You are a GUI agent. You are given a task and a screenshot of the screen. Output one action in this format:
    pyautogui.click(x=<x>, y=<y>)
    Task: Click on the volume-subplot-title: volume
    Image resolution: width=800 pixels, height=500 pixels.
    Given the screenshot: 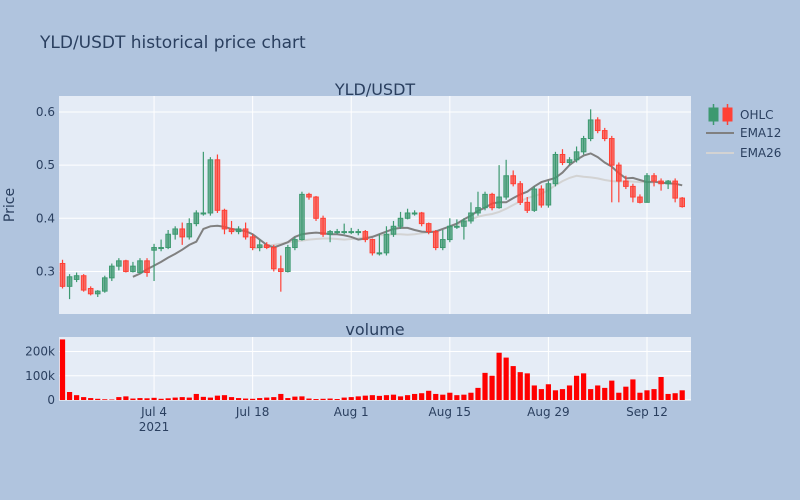 What is the action you would take?
    pyautogui.click(x=374, y=329)
    